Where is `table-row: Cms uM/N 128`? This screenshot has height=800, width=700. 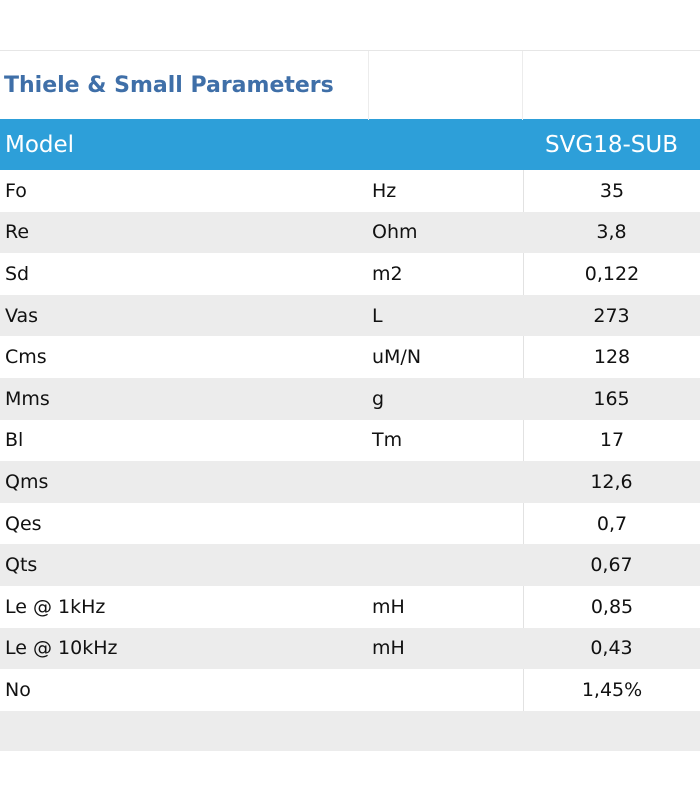
table-row: Cms uM/N 128 is located at coordinates (350, 357).